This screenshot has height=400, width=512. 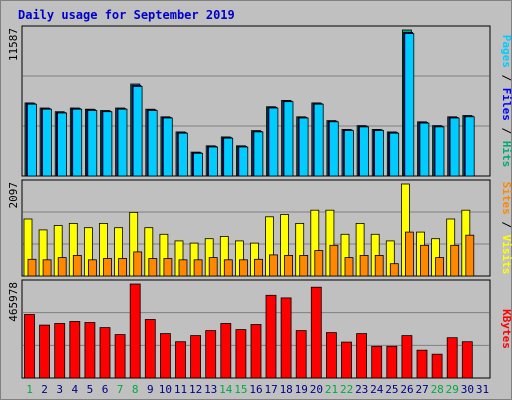 I want to click on legend-entry: Hits, so click(x=506, y=154).